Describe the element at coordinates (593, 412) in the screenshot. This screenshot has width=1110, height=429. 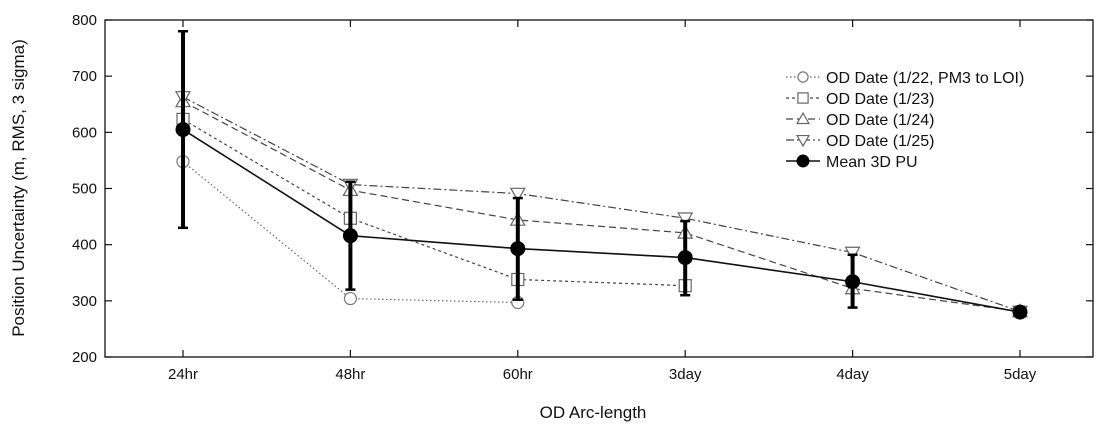
I see `x-axis-label: OD Arc-length` at that location.